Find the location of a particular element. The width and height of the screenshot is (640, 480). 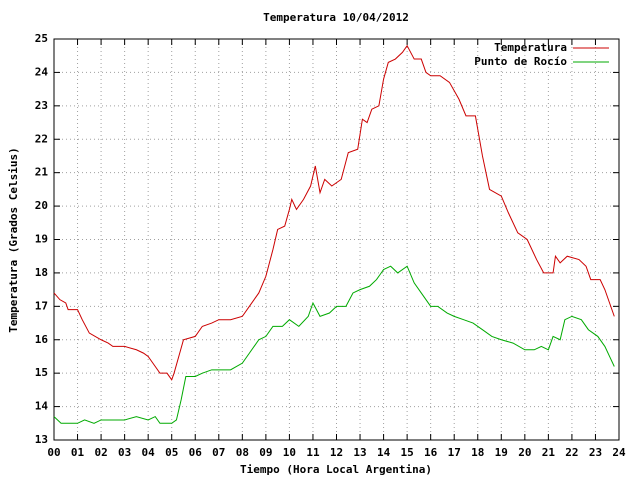

x-tick-label: 13 is located at coordinates (359, 452).